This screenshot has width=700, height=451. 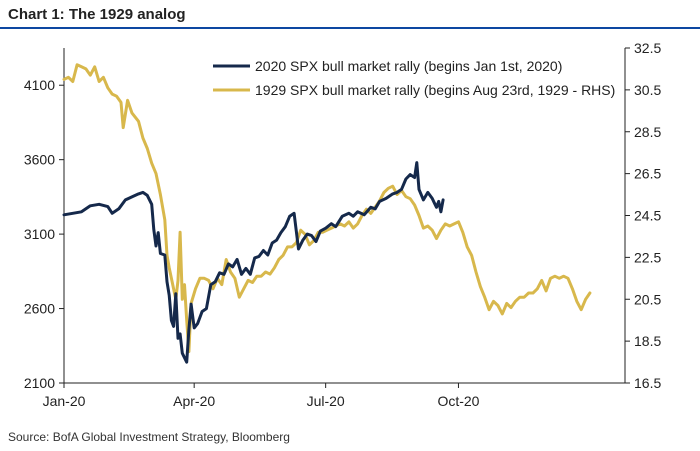 What do you see at coordinates (194, 401) in the screenshot?
I see `x-tick-label: Apr-20` at bounding box center [194, 401].